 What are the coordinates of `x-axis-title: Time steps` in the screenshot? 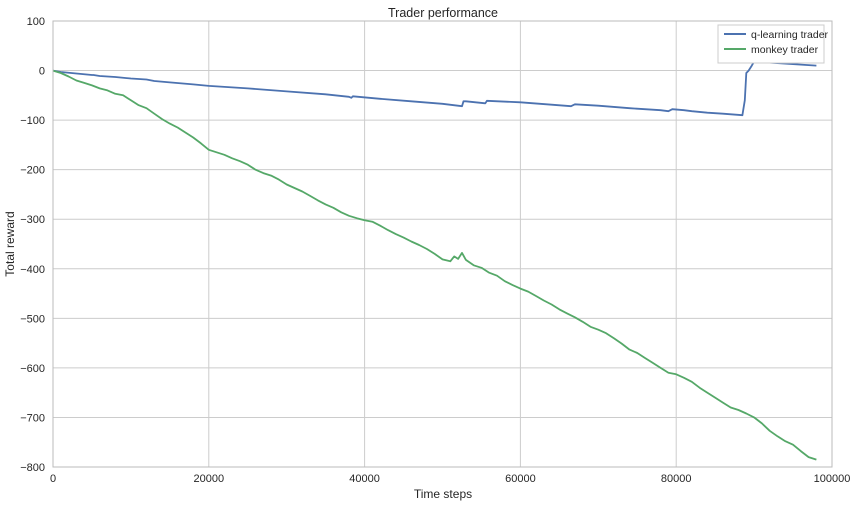 It's located at (443, 494).